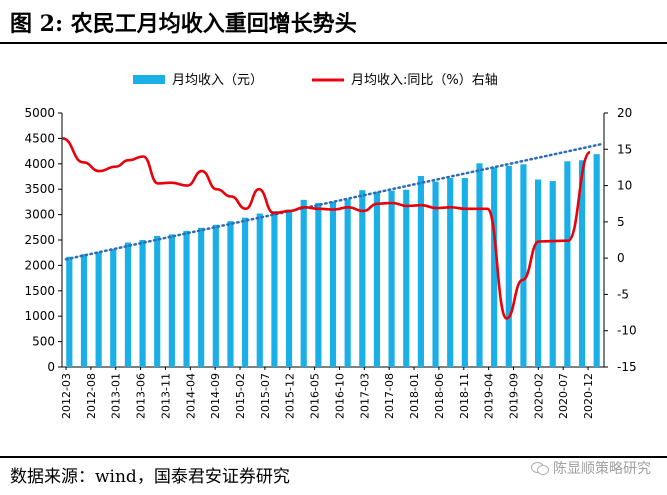  I want to click on top-rule, so click(333, 43).